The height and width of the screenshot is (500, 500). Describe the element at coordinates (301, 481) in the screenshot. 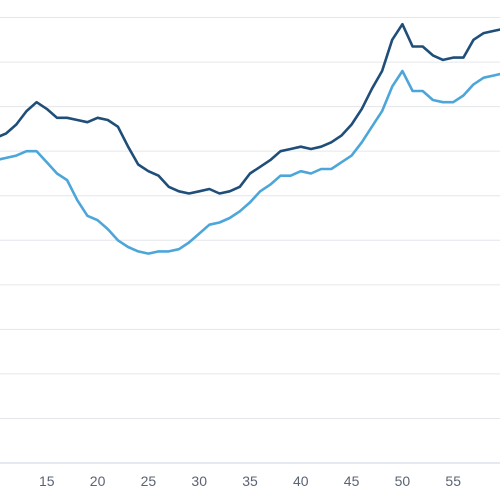

I see `x-tick-label: 40` at that location.